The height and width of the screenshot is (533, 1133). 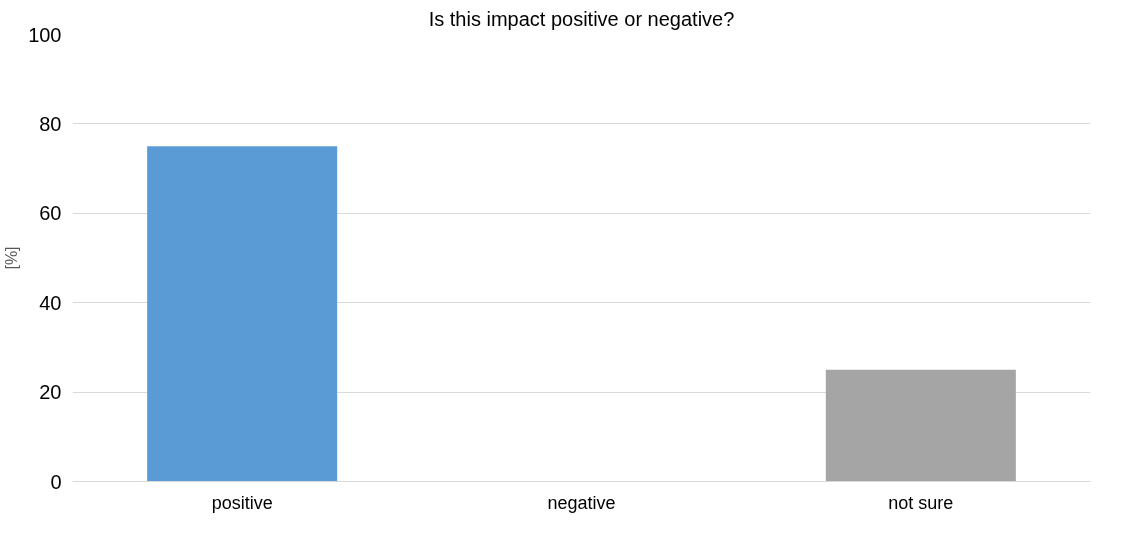 What do you see at coordinates (921, 502) in the screenshot?
I see `x-tick-label: not sure` at bounding box center [921, 502].